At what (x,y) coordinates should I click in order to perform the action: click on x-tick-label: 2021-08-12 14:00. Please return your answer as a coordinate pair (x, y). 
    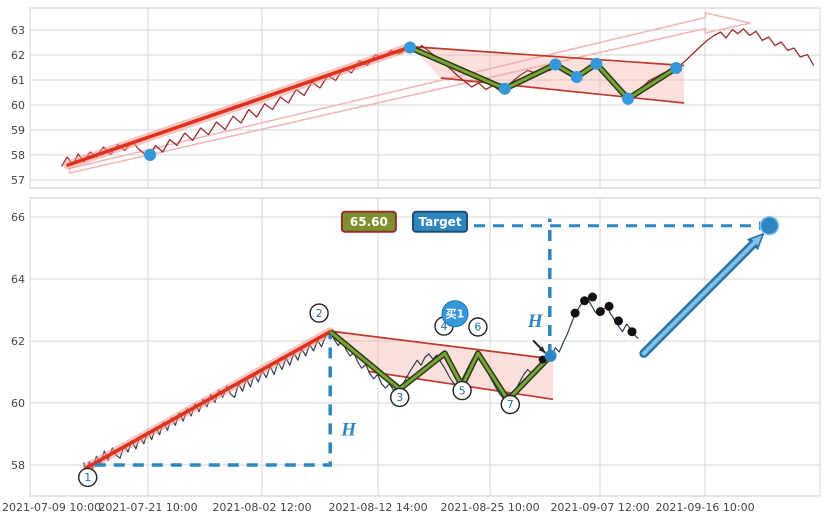
    Looking at the image, I should click on (377, 507).